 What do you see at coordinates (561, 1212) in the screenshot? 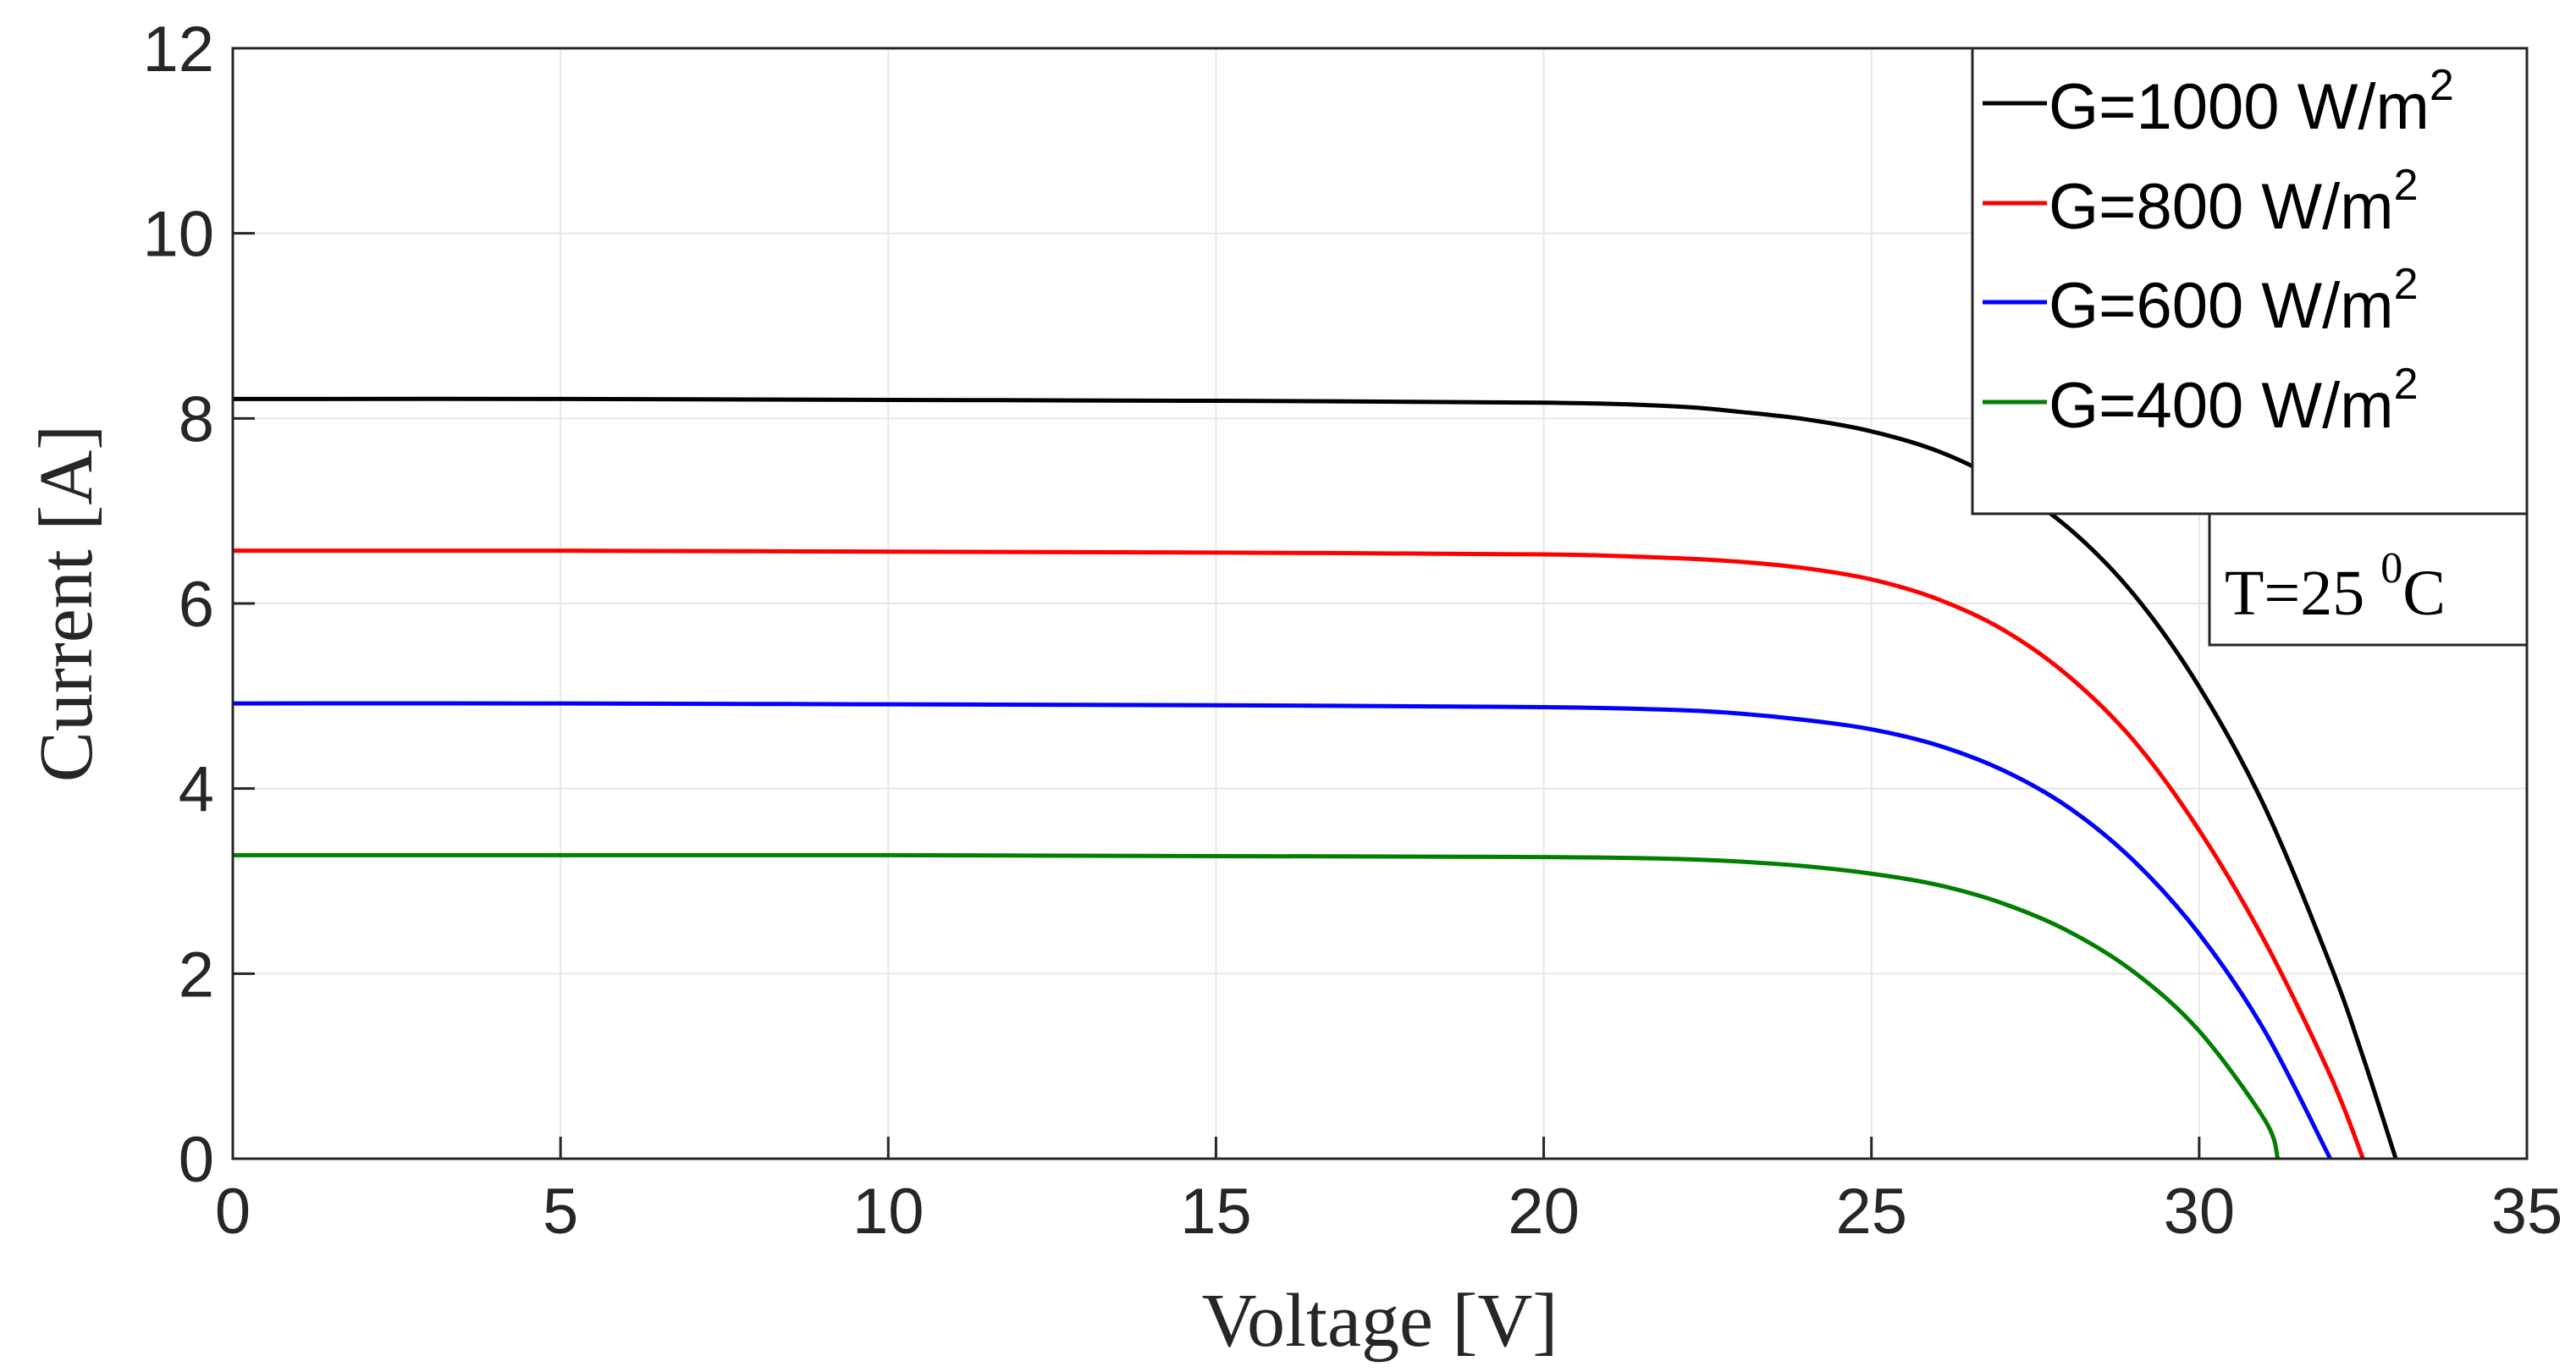
I see `x-tick-label: 5` at bounding box center [561, 1212].